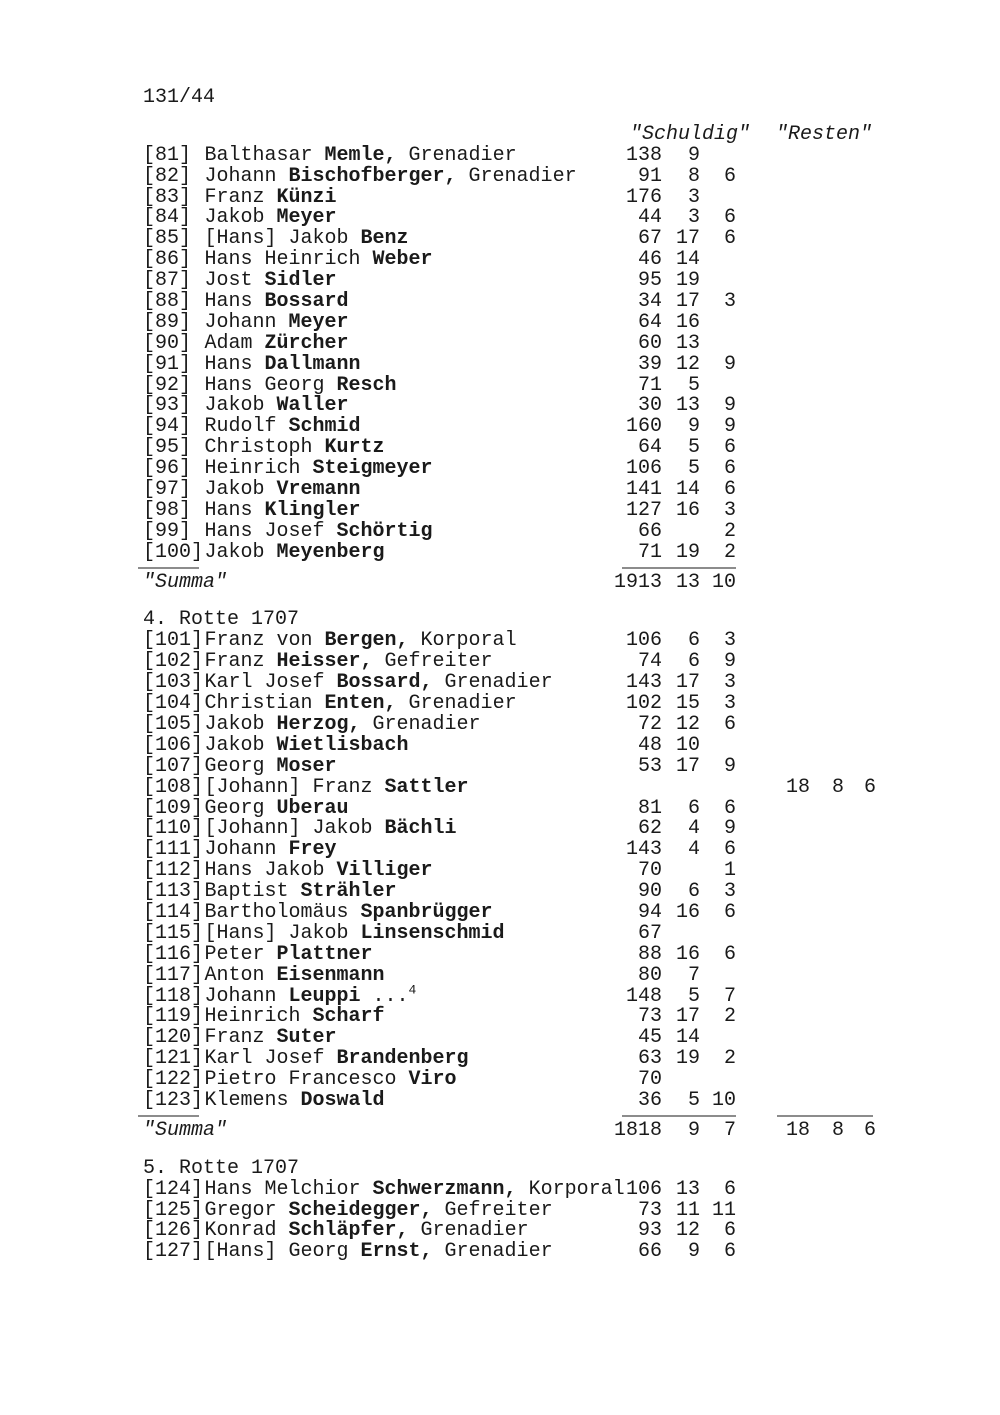 This screenshot has width=1000, height=1415. Describe the element at coordinates (318, 490) in the screenshot. I see `surname: Vremann` at that location.